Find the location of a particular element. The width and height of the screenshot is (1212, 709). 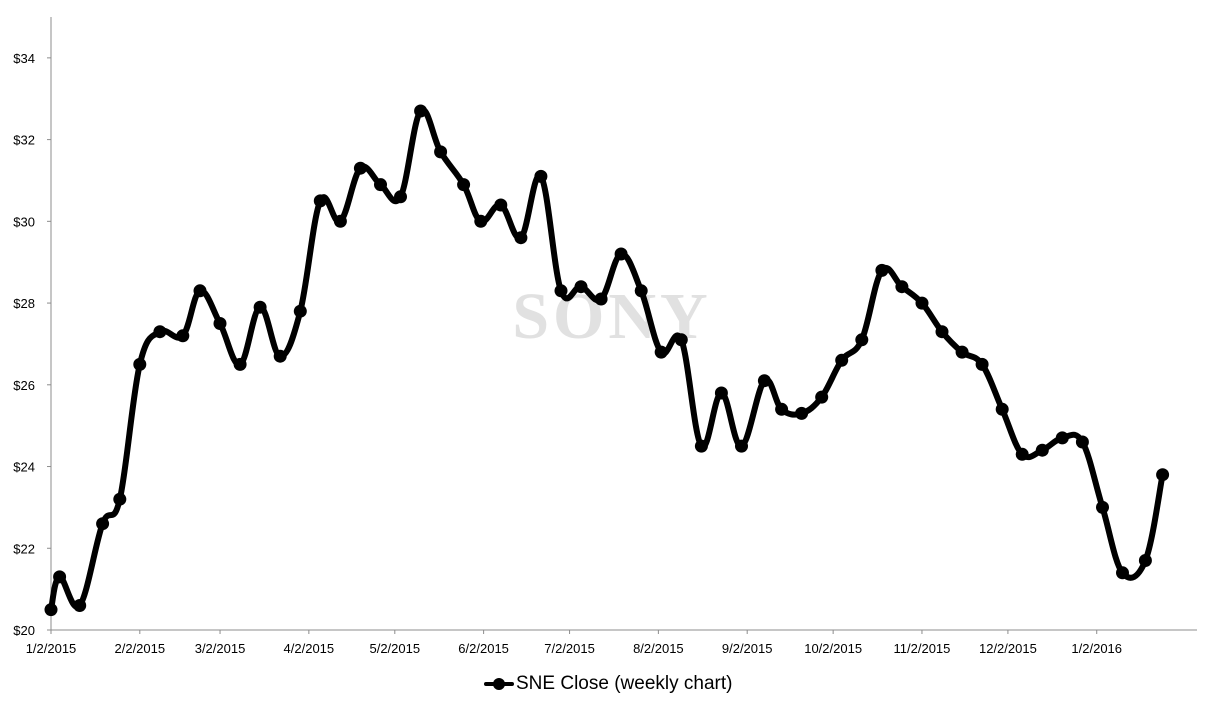

legend: SNE Close (weekly chart) is located at coordinates (608, 684).